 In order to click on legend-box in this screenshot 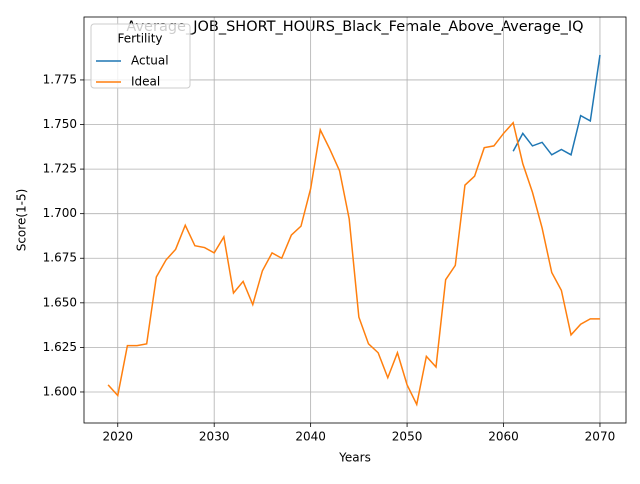, I will do `click(140, 56)`.